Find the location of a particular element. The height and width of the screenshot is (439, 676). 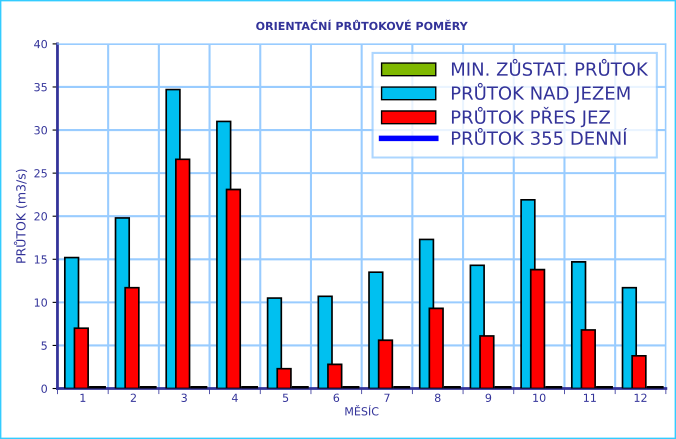

legend-label: PRŮTOK PŘES JEZ is located at coordinates (531, 117).